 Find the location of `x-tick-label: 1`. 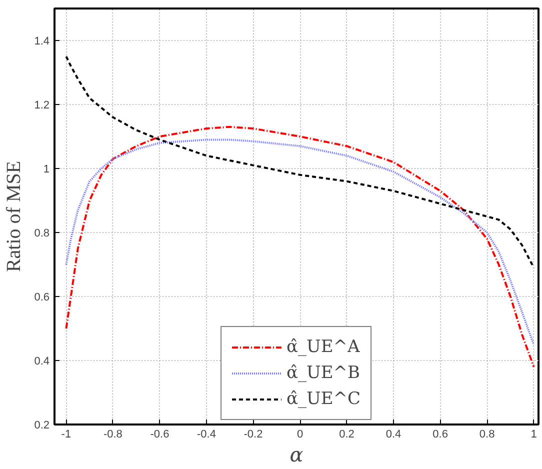

x-tick-label: 1 is located at coordinates (533, 434).